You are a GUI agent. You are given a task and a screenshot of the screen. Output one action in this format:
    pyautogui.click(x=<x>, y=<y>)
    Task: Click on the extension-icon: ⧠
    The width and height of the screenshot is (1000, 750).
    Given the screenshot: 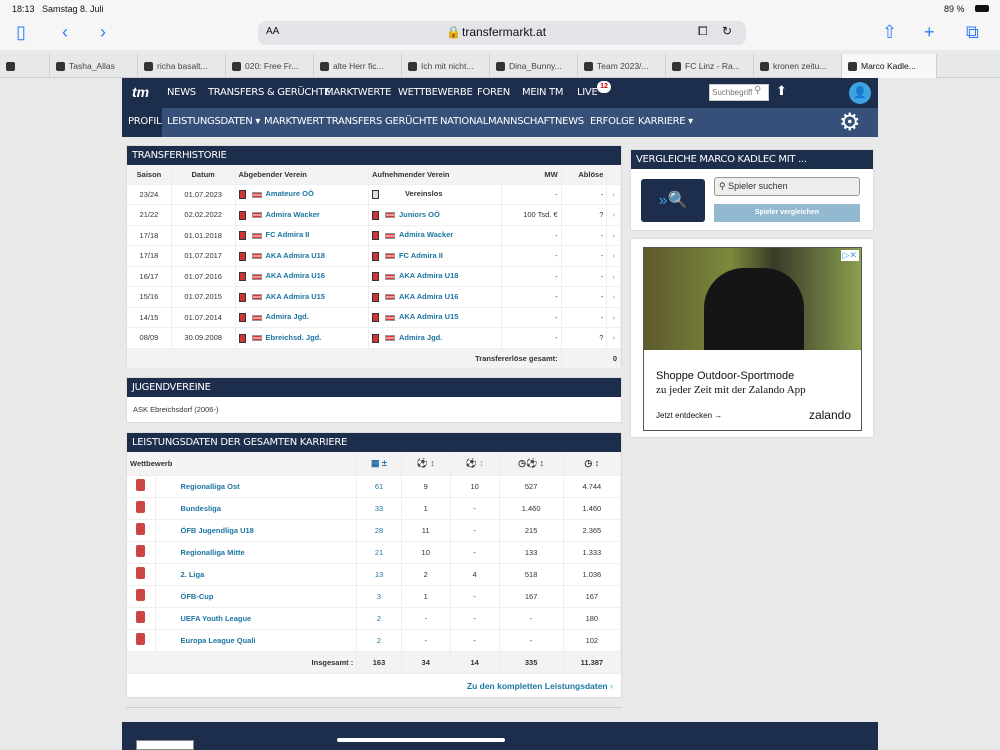 What is the action you would take?
    pyautogui.click(x=703, y=31)
    